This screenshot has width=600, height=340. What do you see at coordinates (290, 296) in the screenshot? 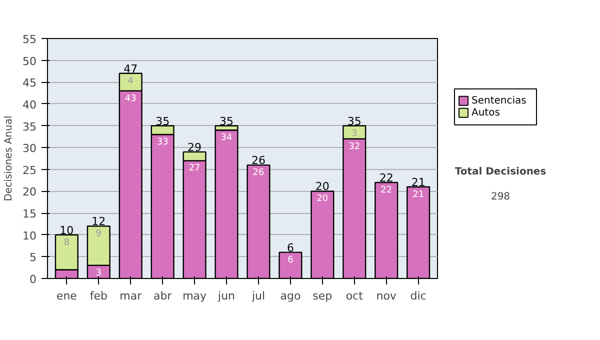
I see `x-tick-label: ago` at bounding box center [290, 296].